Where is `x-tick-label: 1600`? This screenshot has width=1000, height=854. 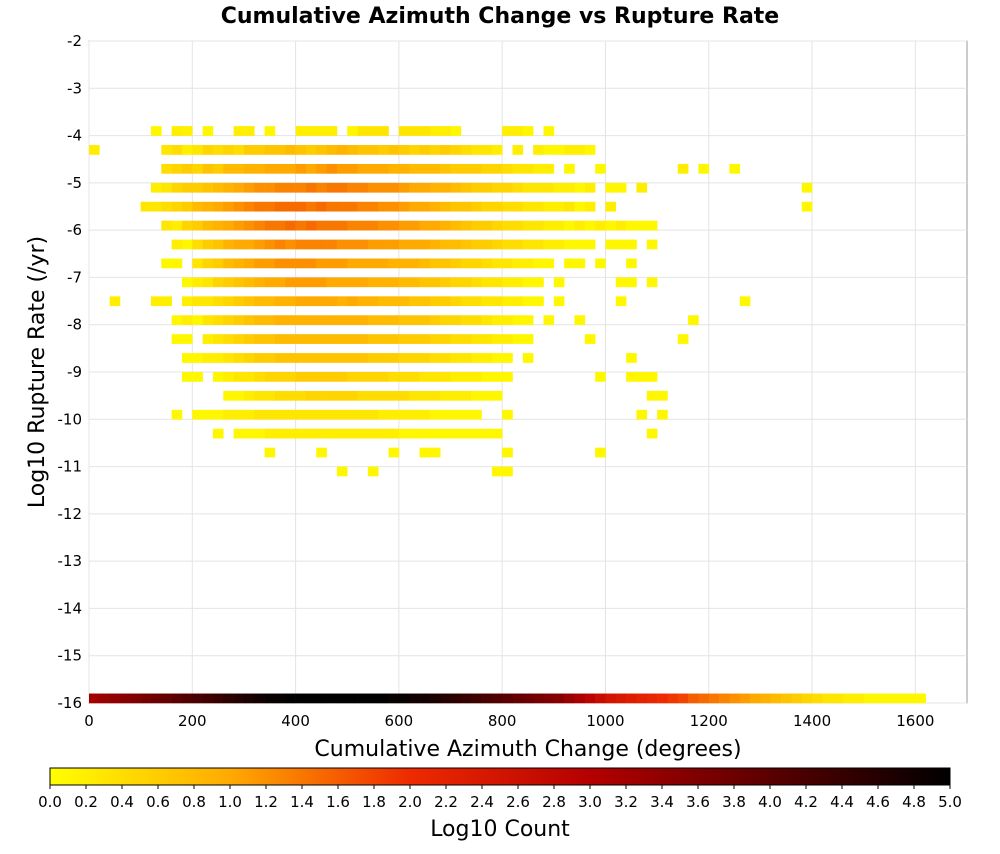
x-tick-label: 1600 is located at coordinates (915, 721).